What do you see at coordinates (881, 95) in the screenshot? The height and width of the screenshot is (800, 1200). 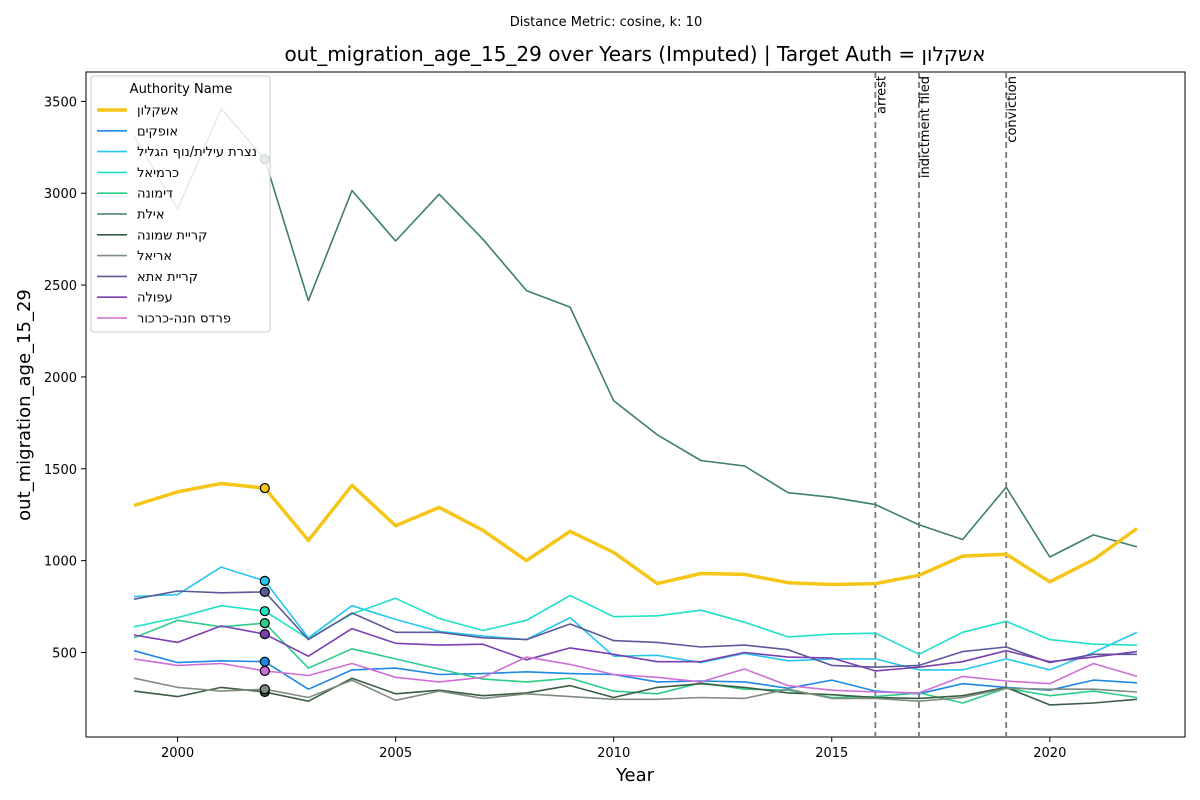 I see `event-label: arrest` at bounding box center [881, 95].